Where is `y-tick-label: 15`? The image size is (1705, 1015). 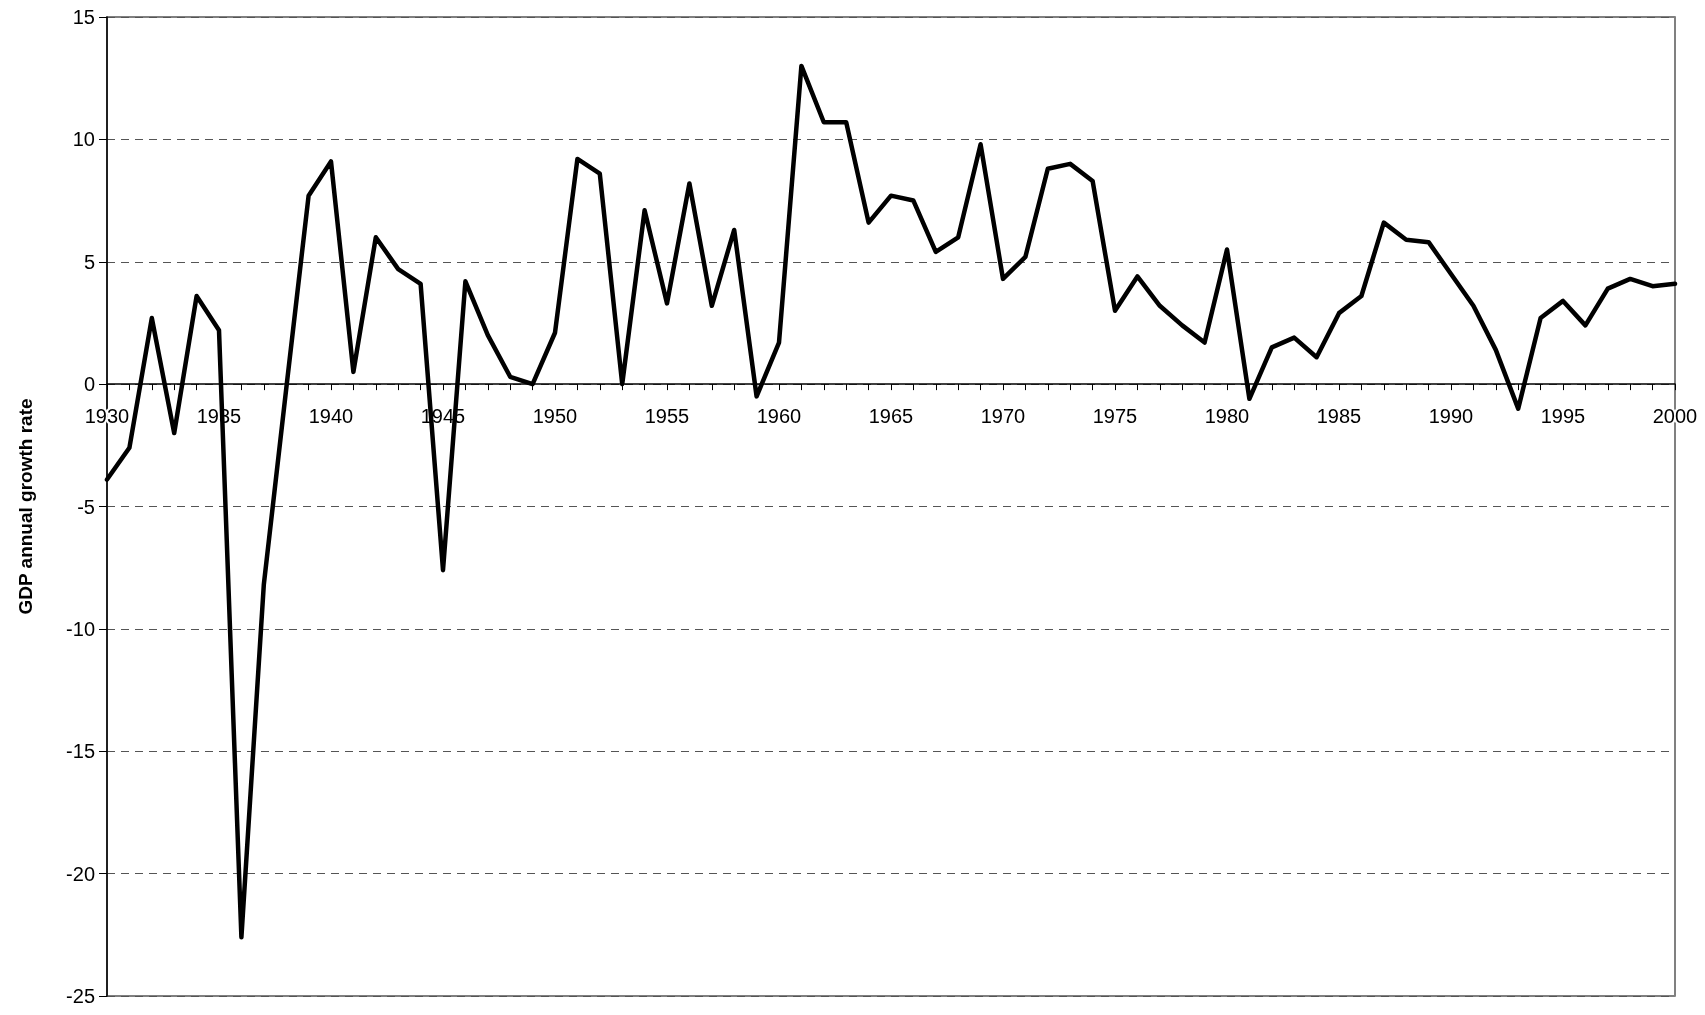 y-tick-label: 15 is located at coordinates (83, 17).